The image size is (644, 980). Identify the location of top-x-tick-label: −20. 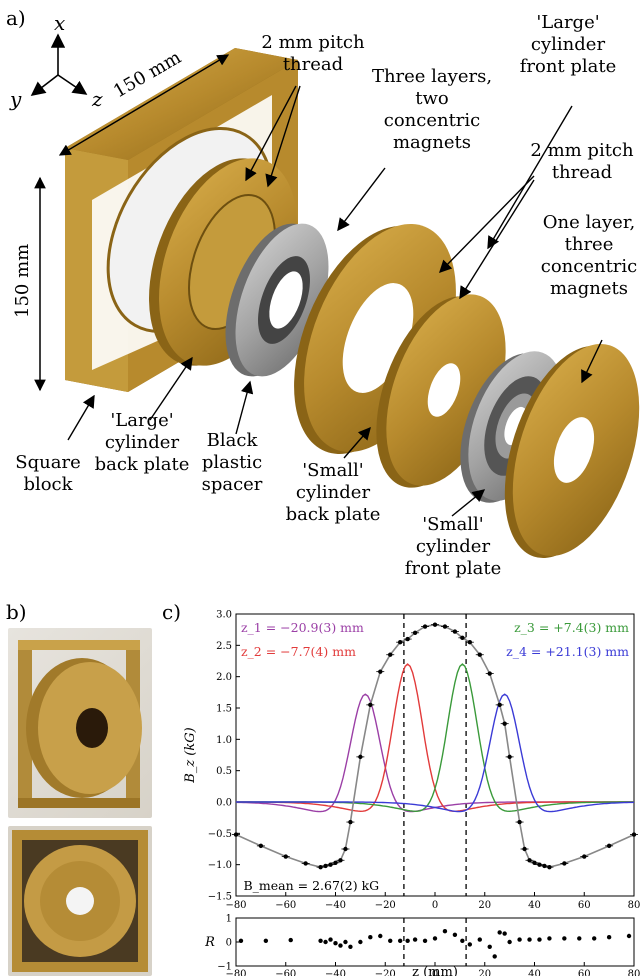
(385, 905).